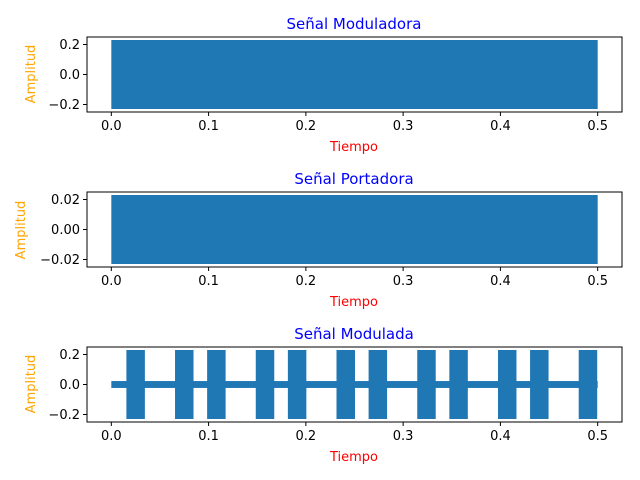 Image resolution: width=640 pixels, height=480 pixels. What do you see at coordinates (65, 200) in the screenshot?
I see `y-tick-label: 0.02` at bounding box center [65, 200].